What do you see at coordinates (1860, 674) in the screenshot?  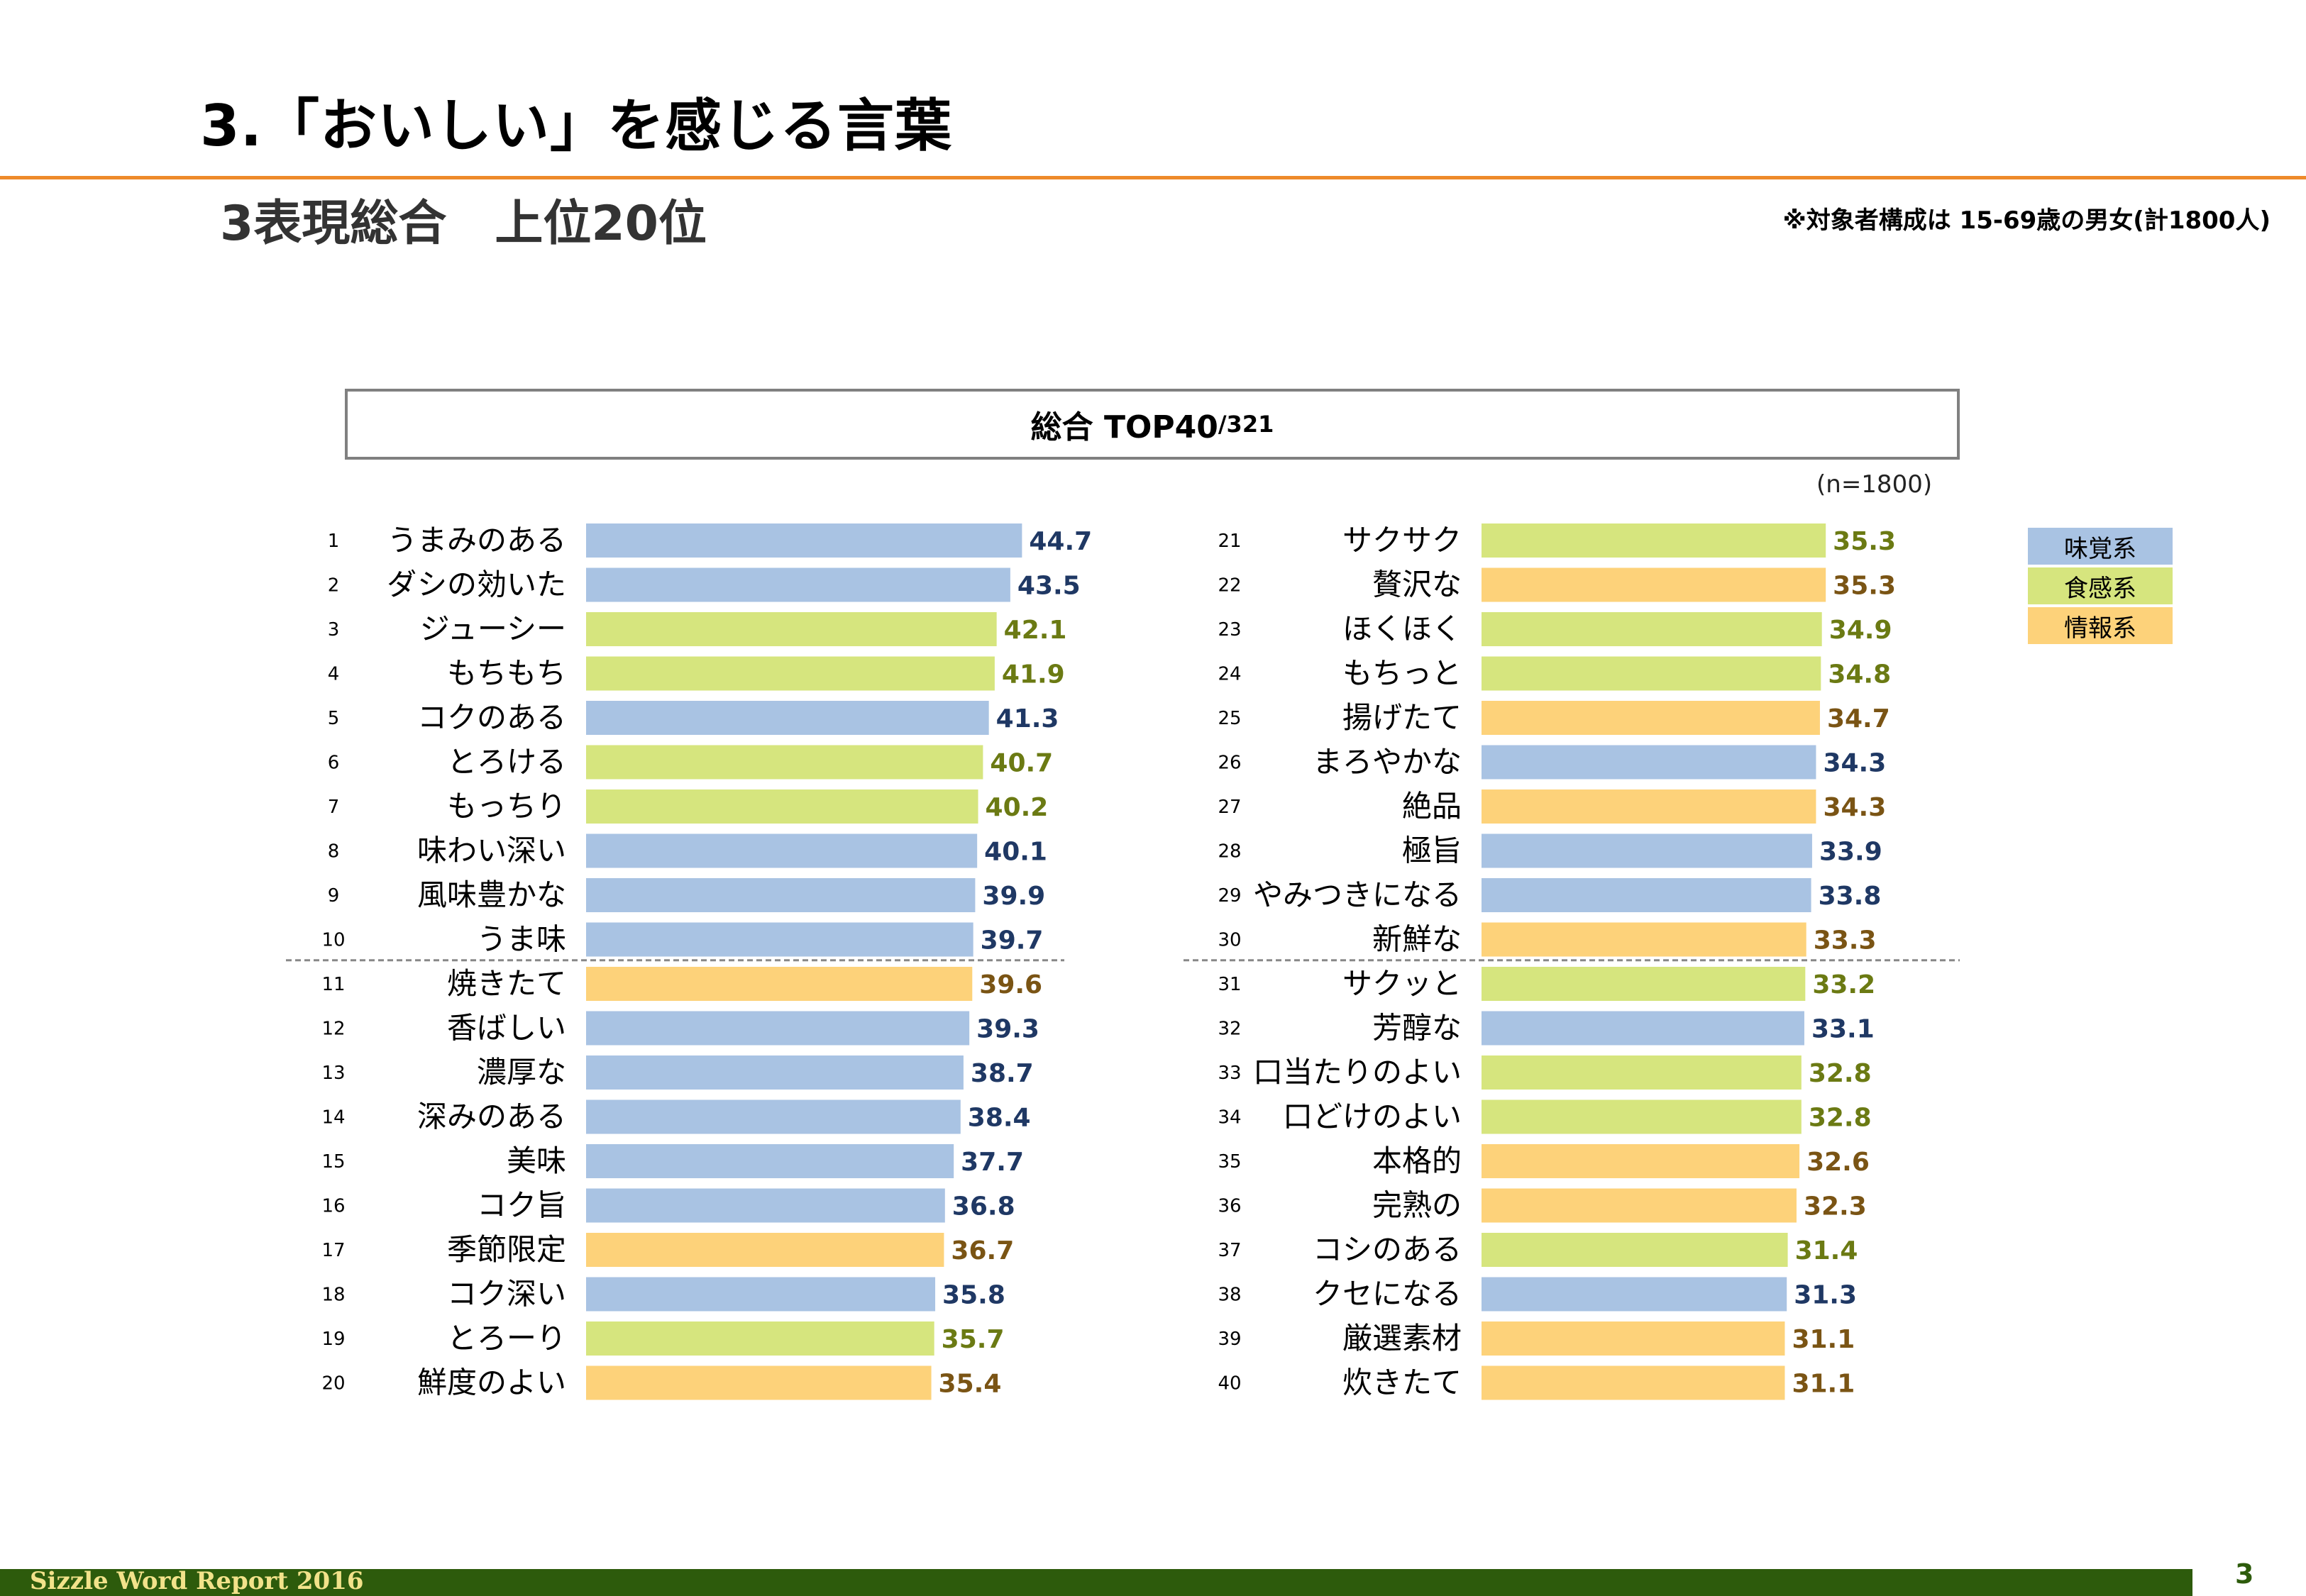 I see `bar-value-label: 34.8` at bounding box center [1860, 674].